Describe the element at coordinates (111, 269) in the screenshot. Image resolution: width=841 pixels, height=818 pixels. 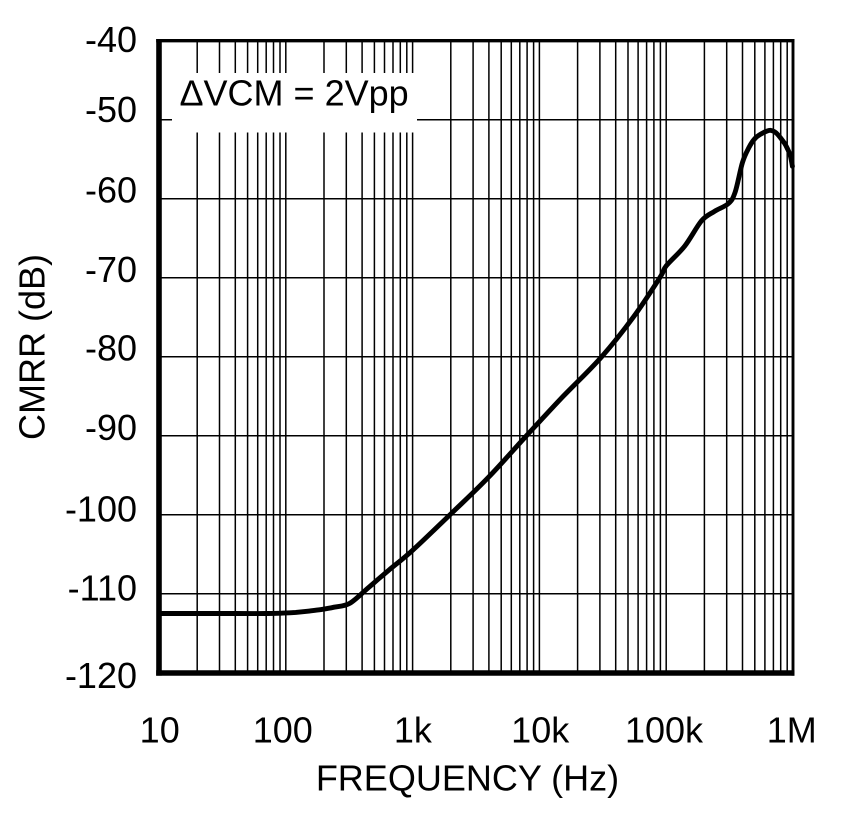
I see `svg-text: -70` at that location.